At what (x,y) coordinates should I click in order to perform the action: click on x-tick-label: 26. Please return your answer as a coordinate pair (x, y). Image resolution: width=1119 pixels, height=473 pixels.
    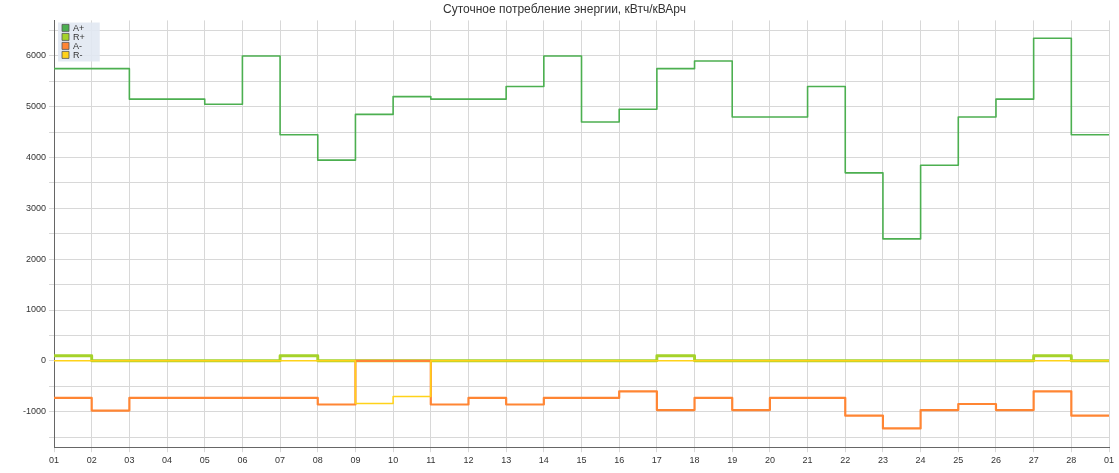
    Looking at the image, I should click on (995, 460).